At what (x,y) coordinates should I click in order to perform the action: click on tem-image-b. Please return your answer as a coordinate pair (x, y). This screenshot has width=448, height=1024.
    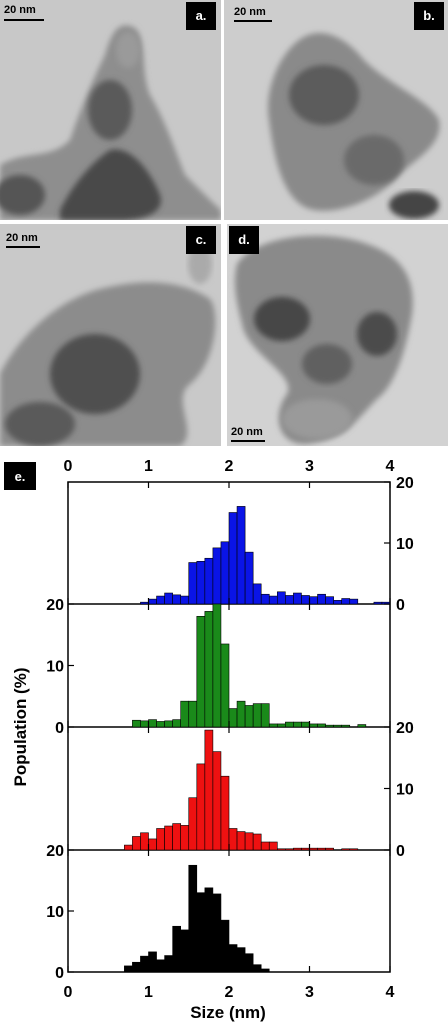
    Looking at the image, I should click on (336, 110).